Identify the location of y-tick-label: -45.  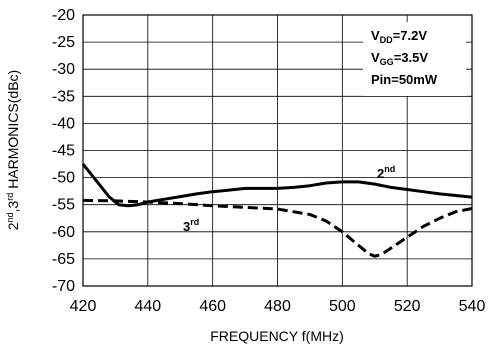
(63, 151).